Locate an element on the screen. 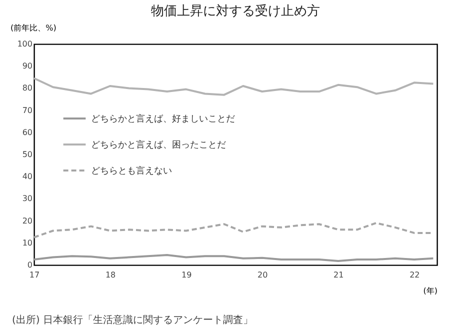 The height and width of the screenshot is (329, 450). y-tick-label: 60 is located at coordinates (27, 132).